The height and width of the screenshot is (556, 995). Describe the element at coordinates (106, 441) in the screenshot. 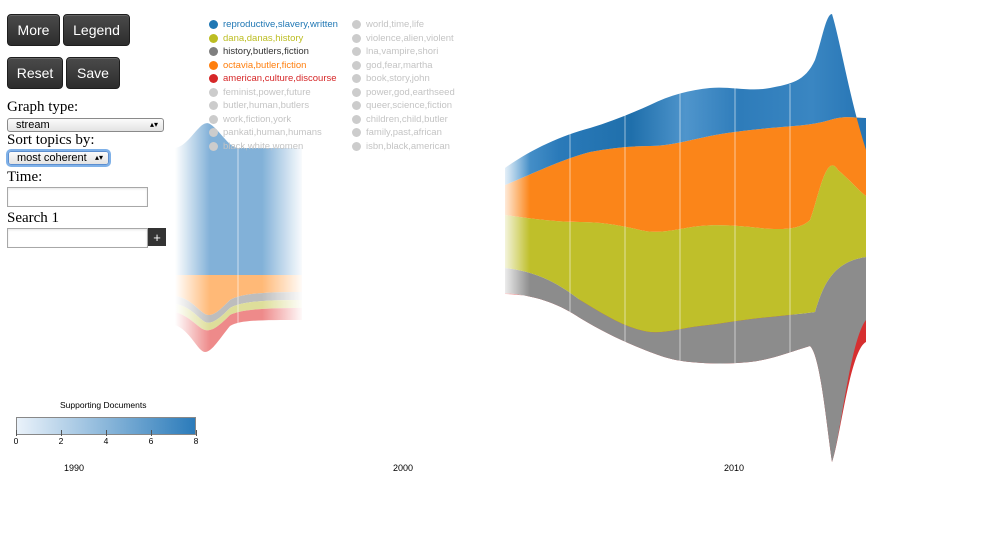

I see `scale-tick-label: 4` at that location.